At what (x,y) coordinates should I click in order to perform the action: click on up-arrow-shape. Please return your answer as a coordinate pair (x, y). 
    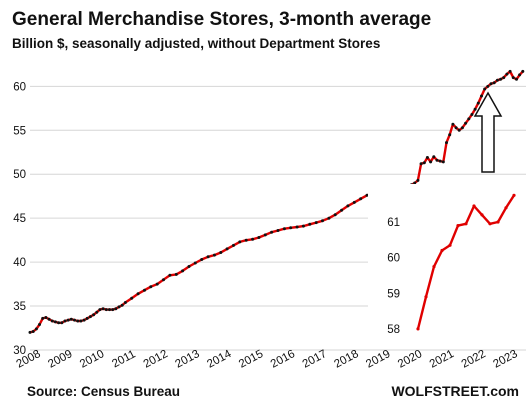
    Looking at the image, I should click on (488, 132).